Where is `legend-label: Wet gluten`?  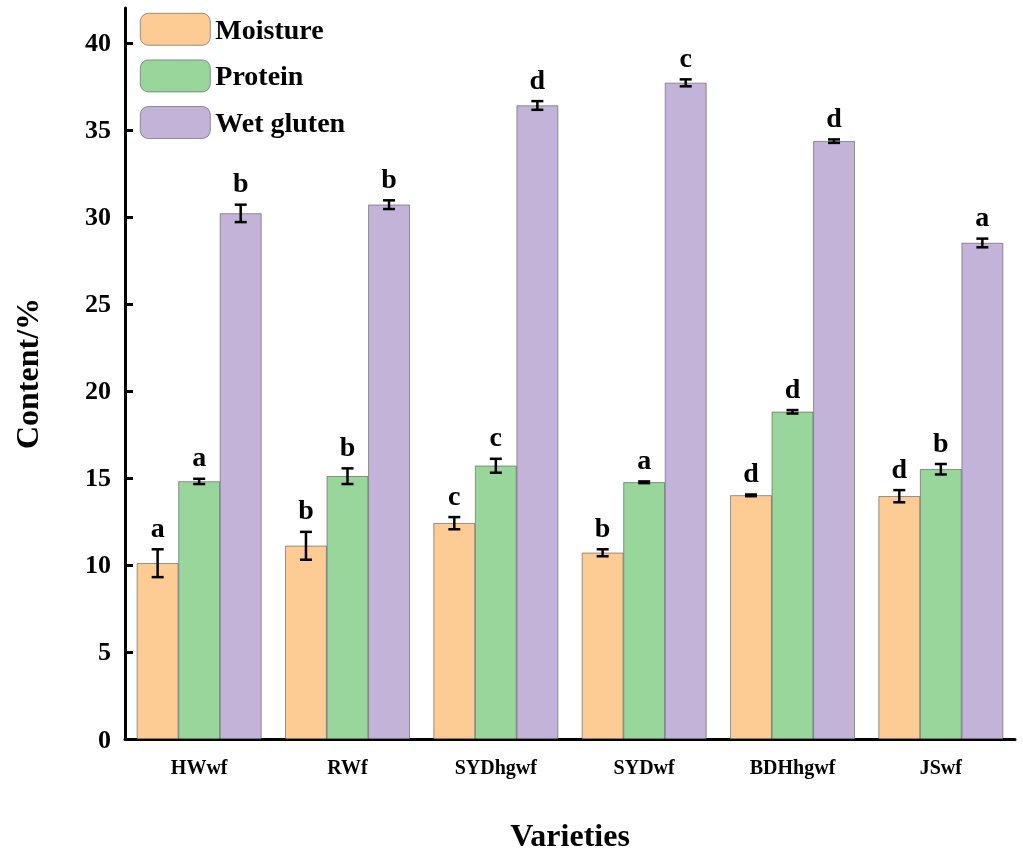
legend-label: Wet gluten is located at coordinates (280, 122).